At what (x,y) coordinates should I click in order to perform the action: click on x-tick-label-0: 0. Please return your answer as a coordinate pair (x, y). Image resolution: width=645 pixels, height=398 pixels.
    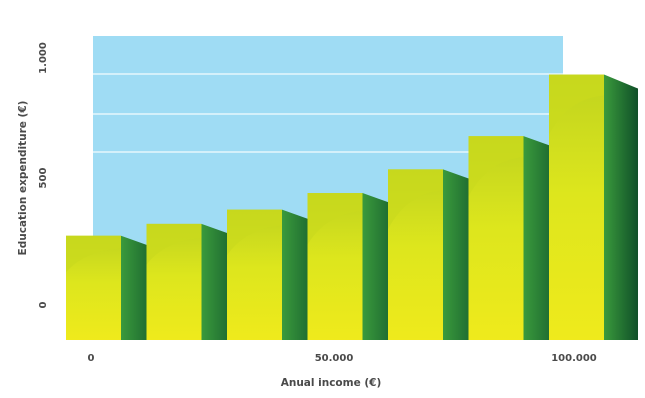
    Looking at the image, I should click on (91, 358).